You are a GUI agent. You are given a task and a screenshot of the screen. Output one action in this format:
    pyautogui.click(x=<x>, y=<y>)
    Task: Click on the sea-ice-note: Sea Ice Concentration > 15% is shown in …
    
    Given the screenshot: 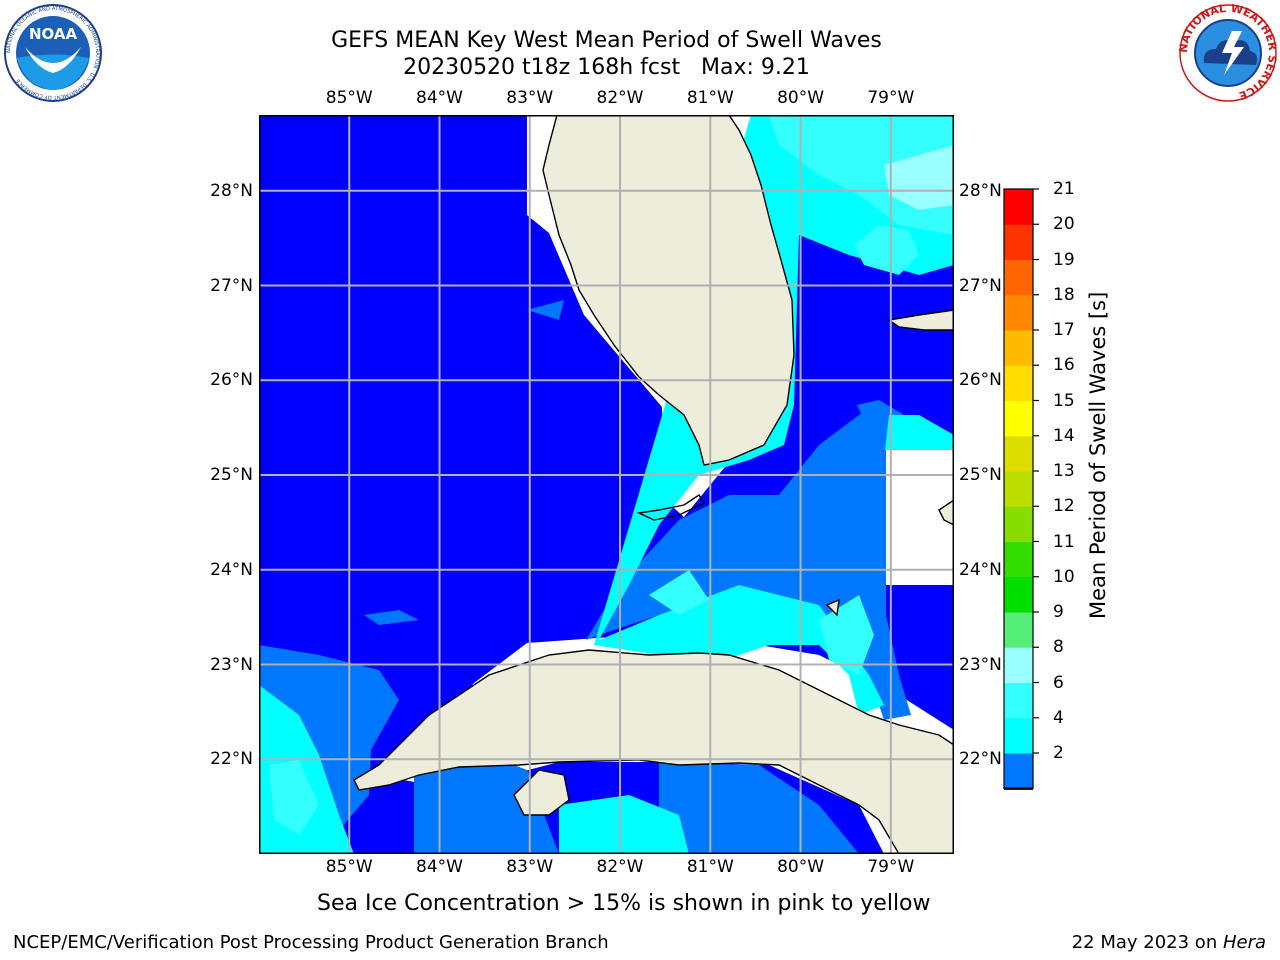 What is the action you would take?
    pyautogui.click(x=624, y=903)
    